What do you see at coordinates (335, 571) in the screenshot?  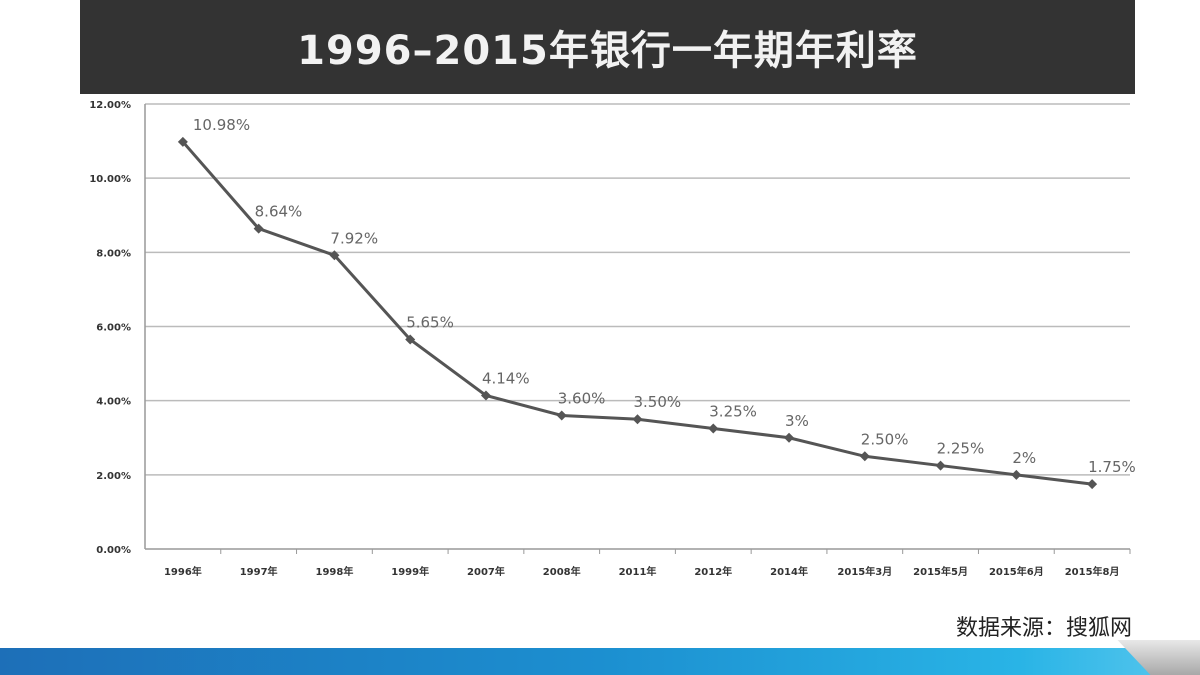 I see `x-tick-label: 1998年` at bounding box center [335, 571].